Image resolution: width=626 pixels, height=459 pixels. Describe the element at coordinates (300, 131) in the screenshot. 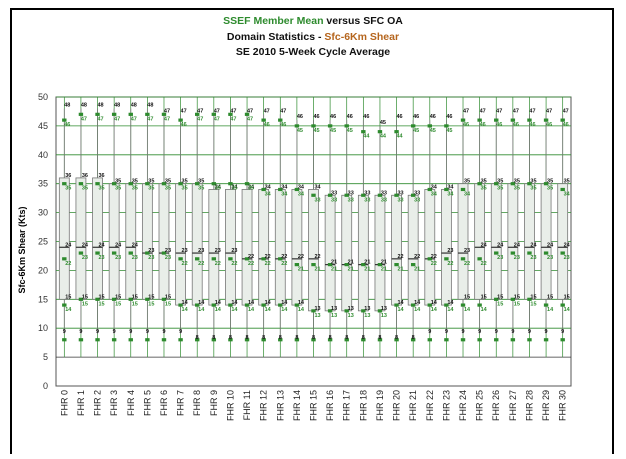

I see `data-label-ssef-max: 45` at that location.